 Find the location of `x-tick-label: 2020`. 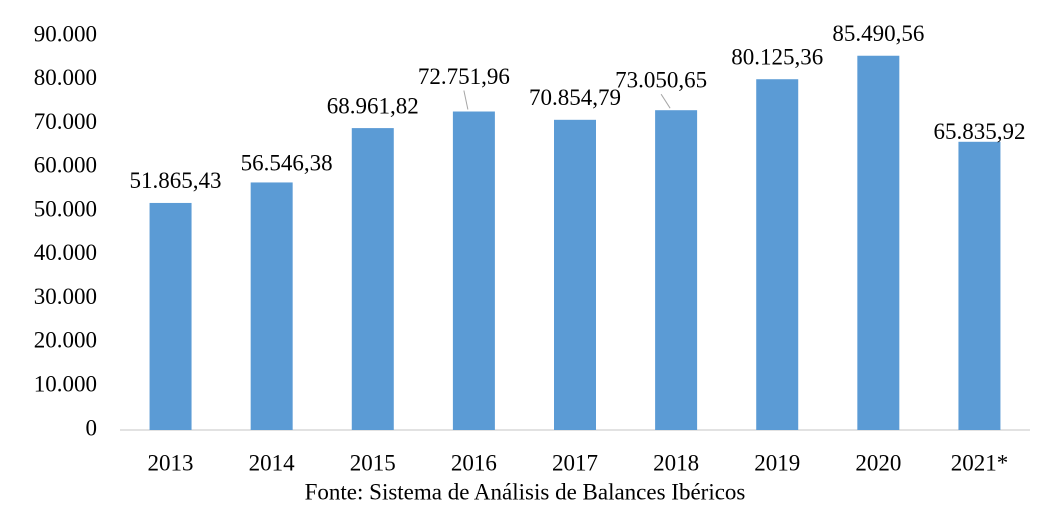

x-tick-label: 2020 is located at coordinates (878, 462).